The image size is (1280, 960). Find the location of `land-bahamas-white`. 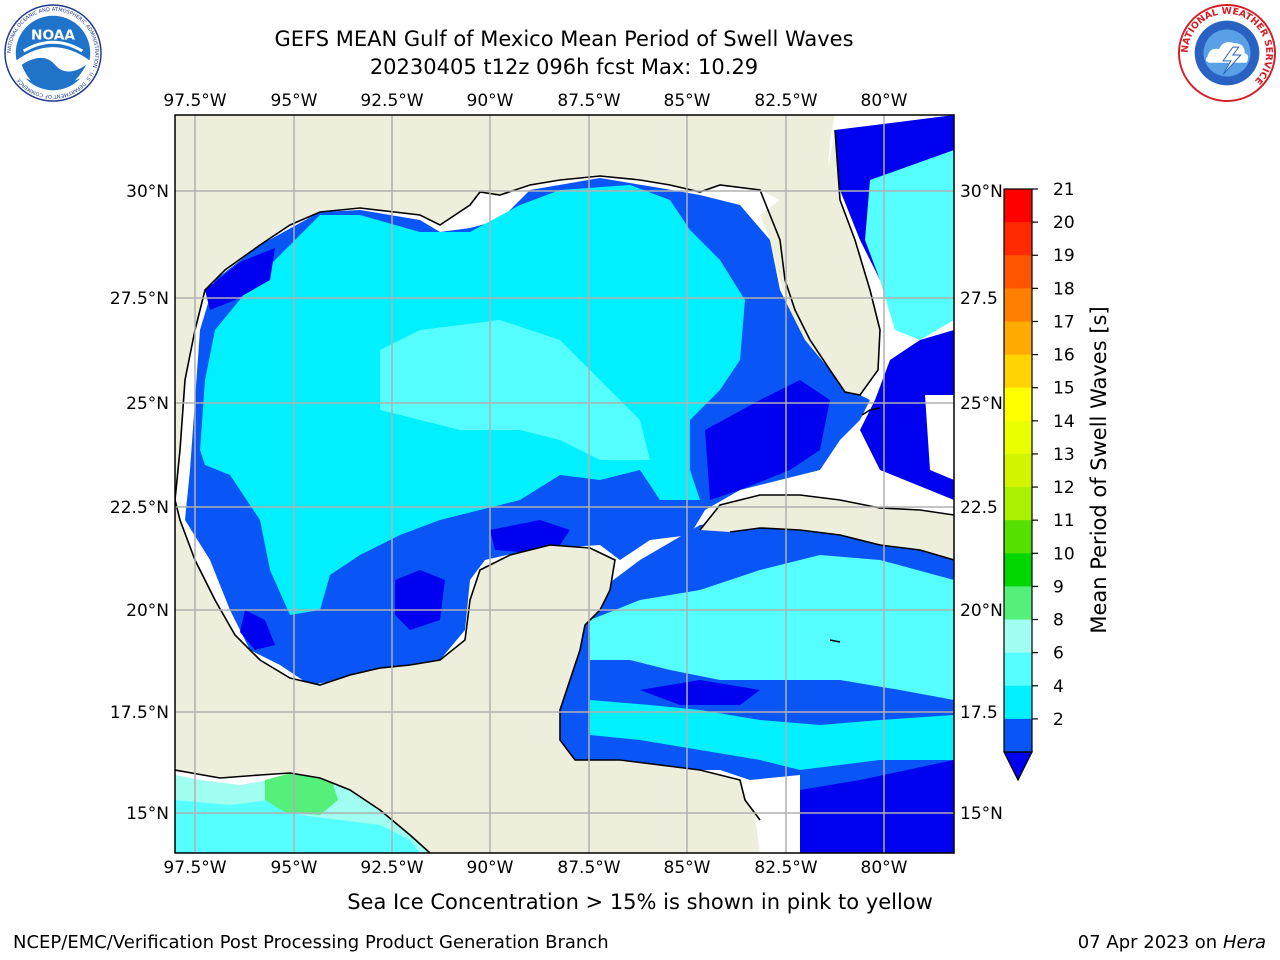

land-bahamas-white is located at coordinates (939, 437).